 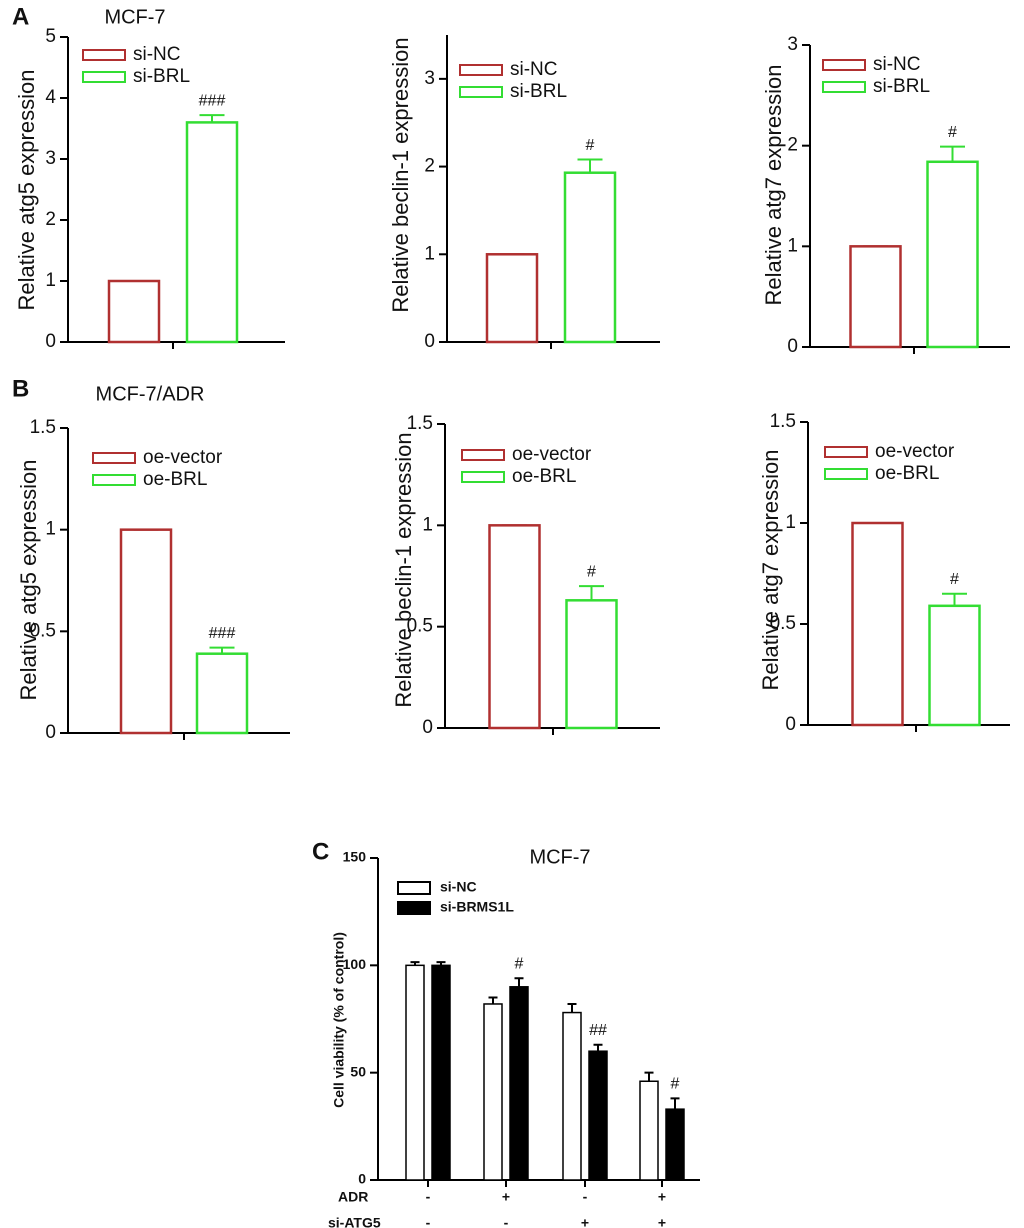 I want to click on panel-label: C, so click(x=320, y=851).